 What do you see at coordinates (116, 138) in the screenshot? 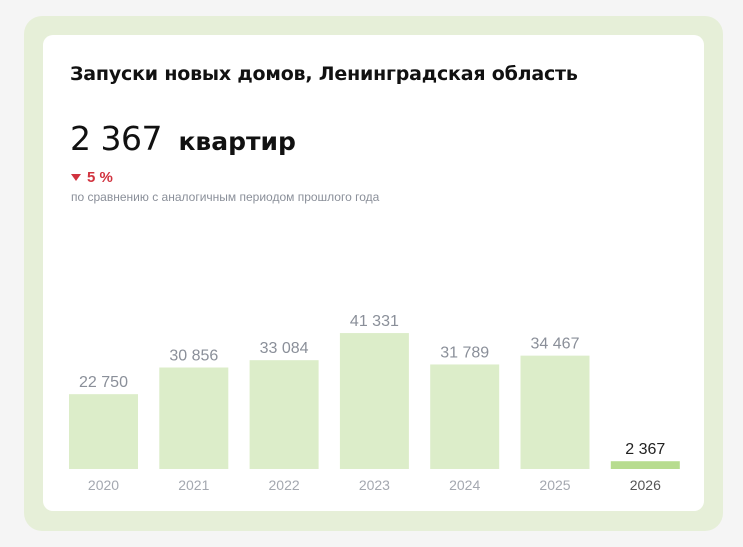
I see `kpi-value: 2 367` at bounding box center [116, 138].